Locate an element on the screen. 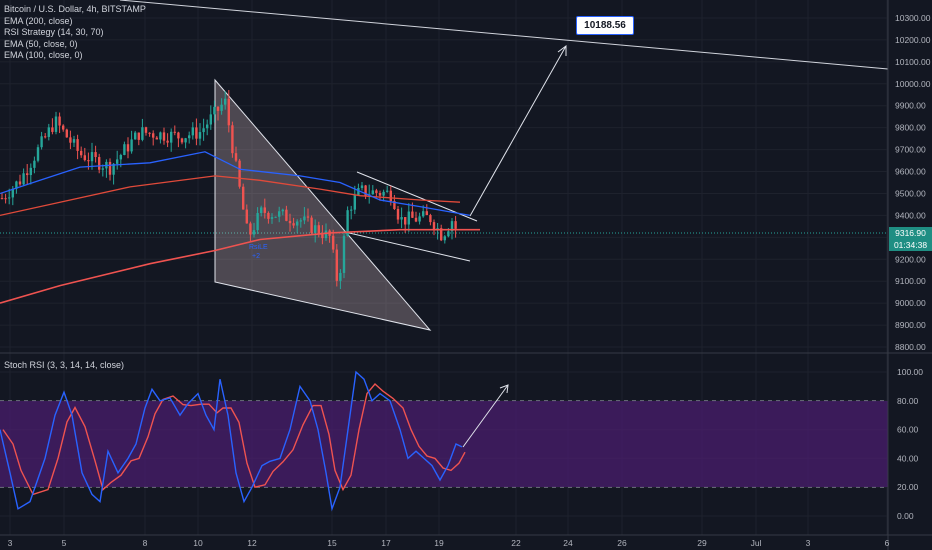  time-tick-label: 19 is located at coordinates (439, 543).